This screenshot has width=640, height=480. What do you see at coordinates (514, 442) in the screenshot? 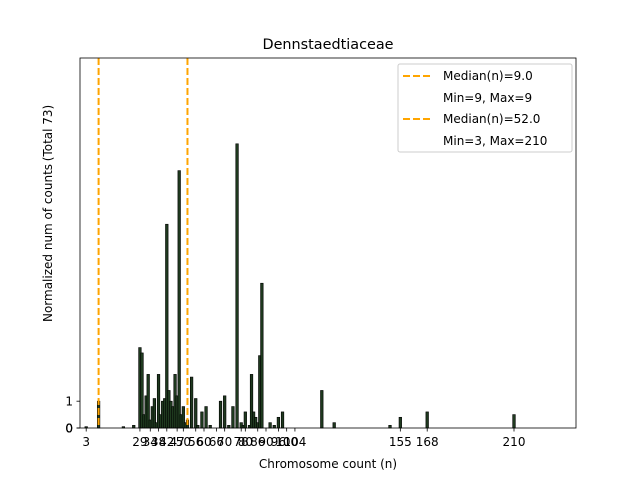
I see `x-tick-label: 210` at bounding box center [514, 442].